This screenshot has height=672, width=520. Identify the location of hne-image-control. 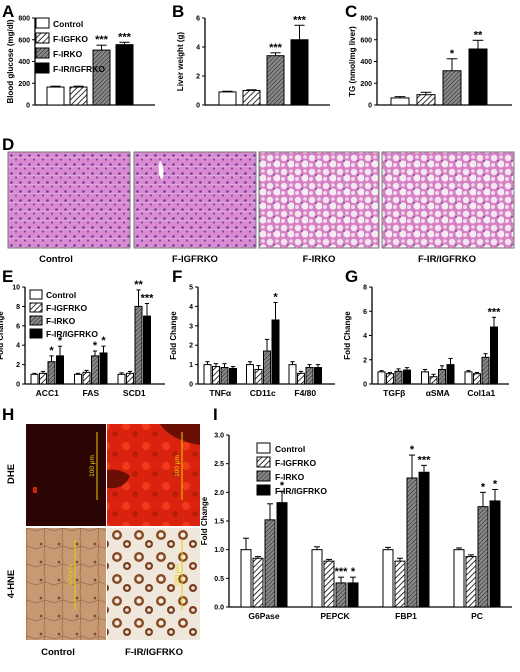
(66, 584).